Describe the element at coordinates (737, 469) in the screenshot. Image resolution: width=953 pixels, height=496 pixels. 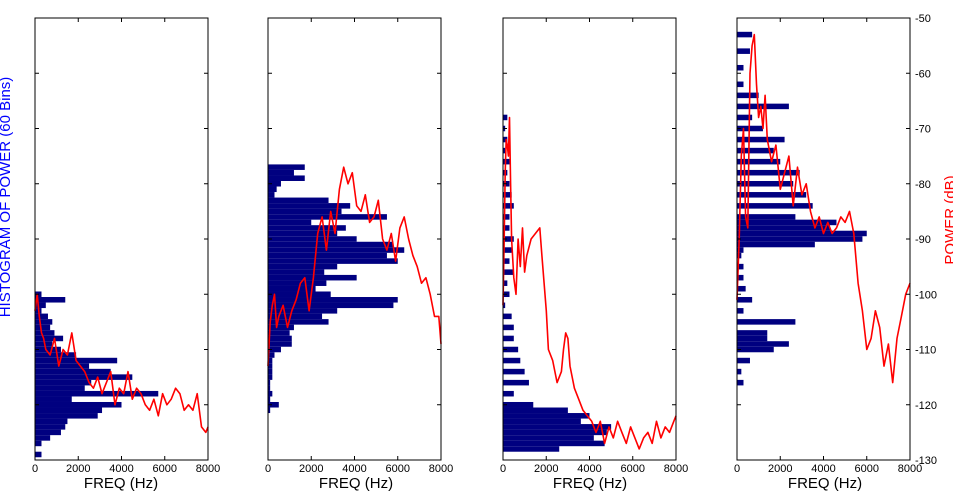
I see `panel-4-x-tick-label: 0` at that location.